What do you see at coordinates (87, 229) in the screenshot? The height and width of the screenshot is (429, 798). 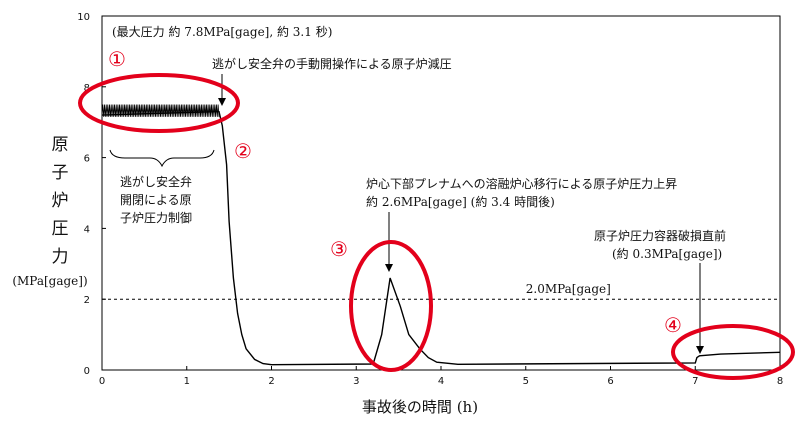 I see `y-tick-label: 4` at bounding box center [87, 229].